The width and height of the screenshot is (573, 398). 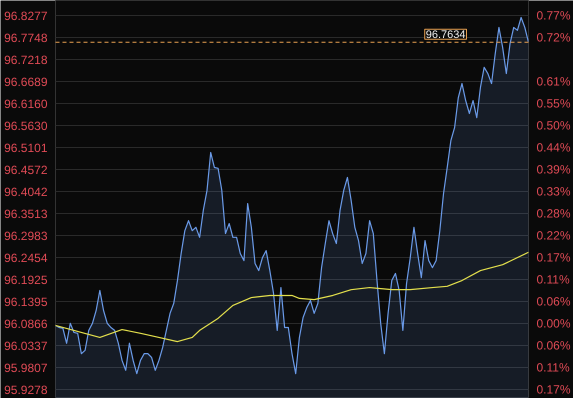 I want to click on y2-tick-label: 0.39%, so click(x=553, y=169).